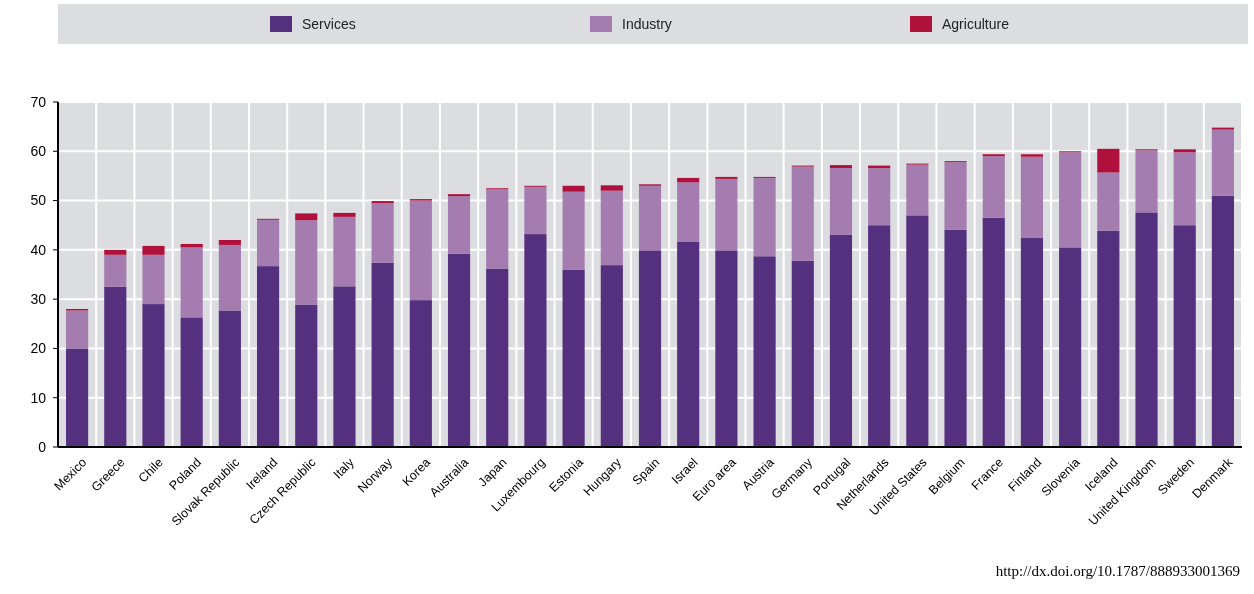  I want to click on legend-label: Agriculture, so click(976, 24).